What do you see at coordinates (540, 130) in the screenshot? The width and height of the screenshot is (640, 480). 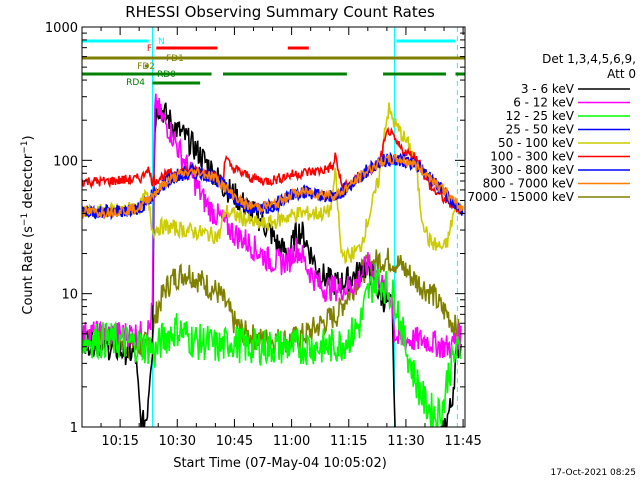 I see `legend-label: 25 - 50 keV` at bounding box center [540, 130].